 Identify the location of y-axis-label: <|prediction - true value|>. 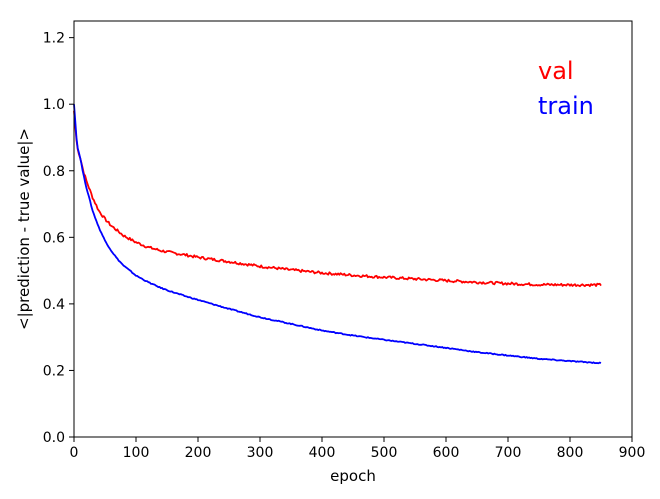
(24, 229).